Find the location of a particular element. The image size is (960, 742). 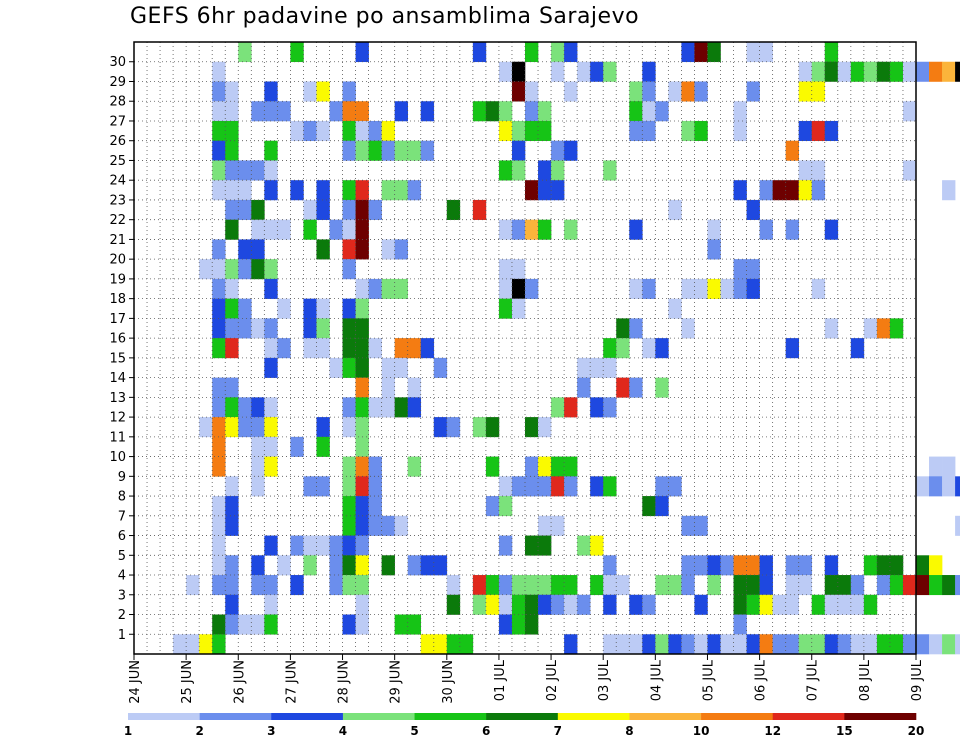

y-tick-label: 21 is located at coordinates (117, 240).